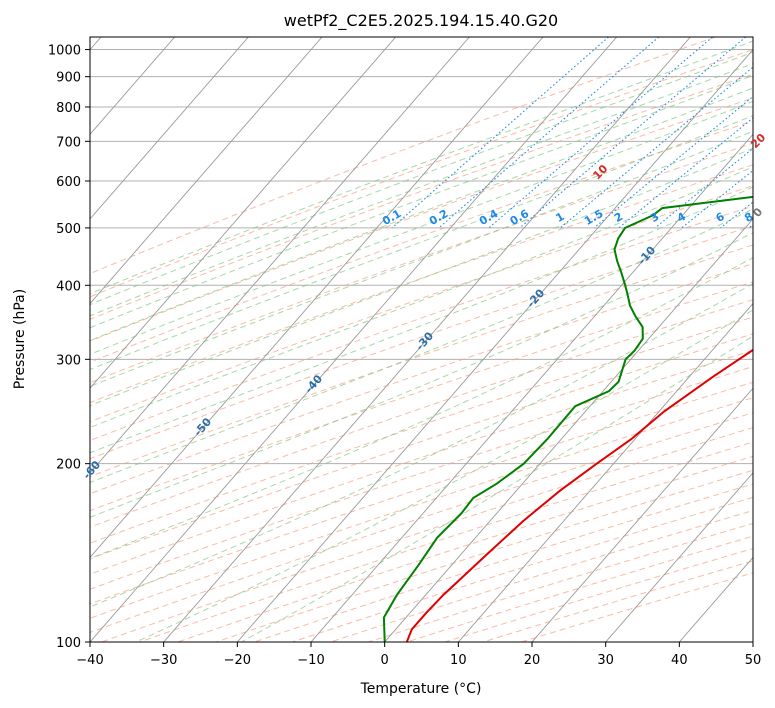  I want to click on y-tick-label: 700, so click(68, 142).